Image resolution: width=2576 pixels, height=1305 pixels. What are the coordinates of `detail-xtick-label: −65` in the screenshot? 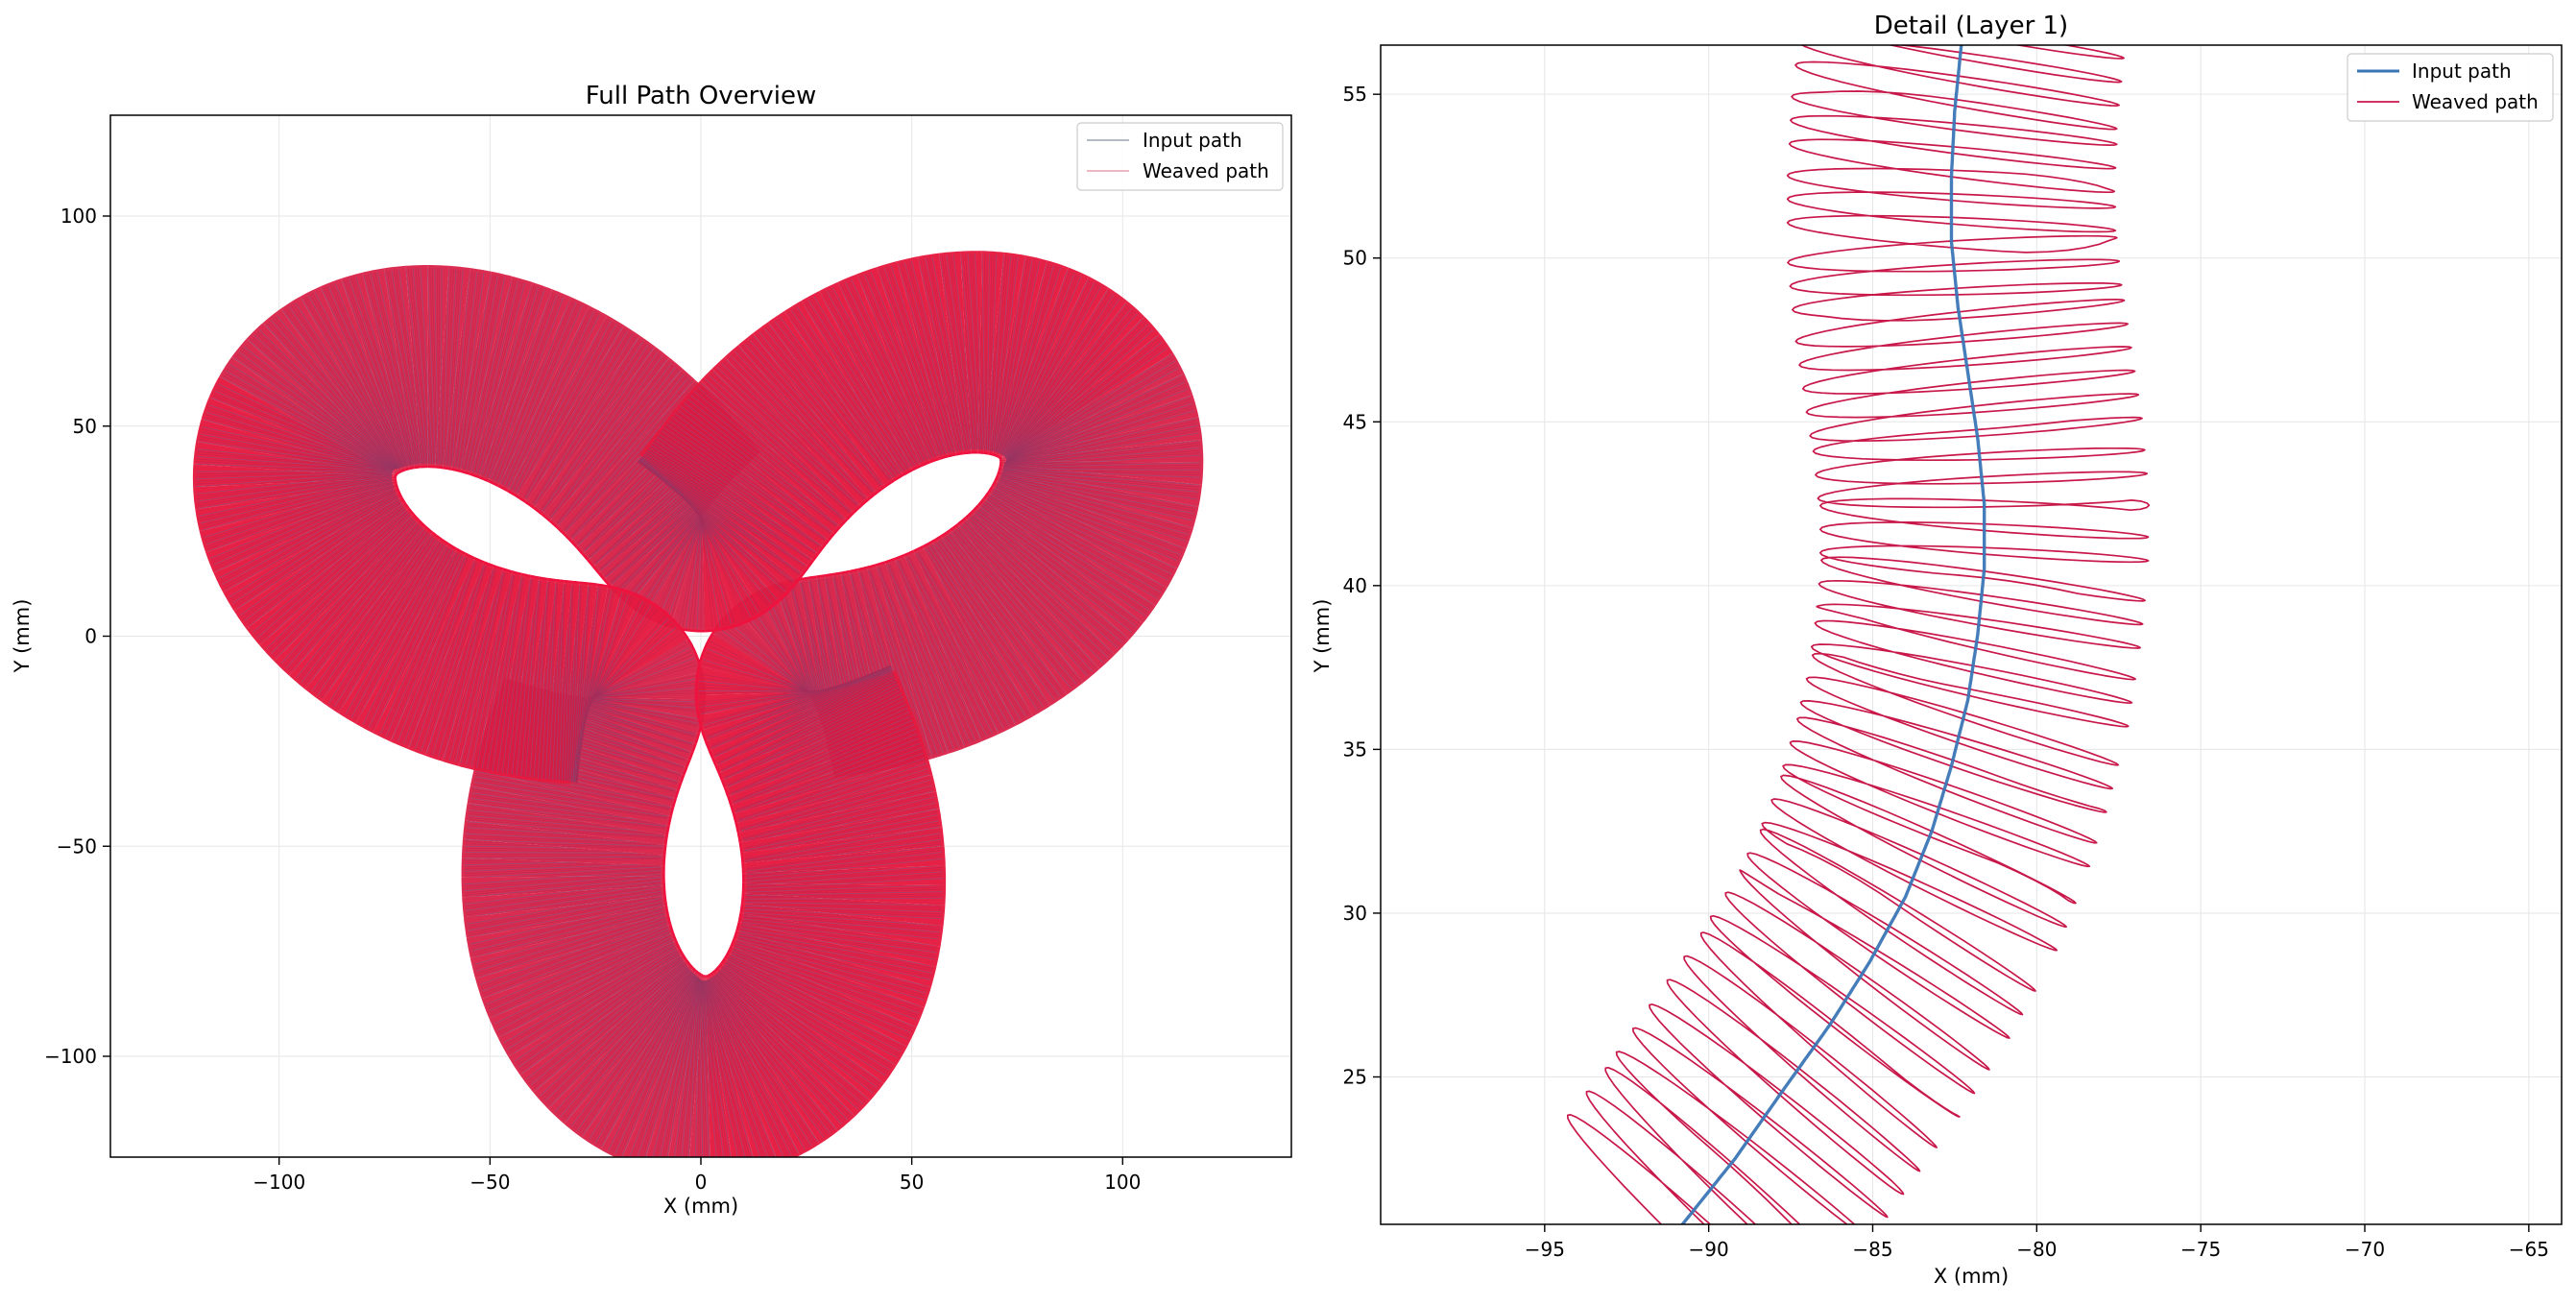 It's located at (2529, 1250).